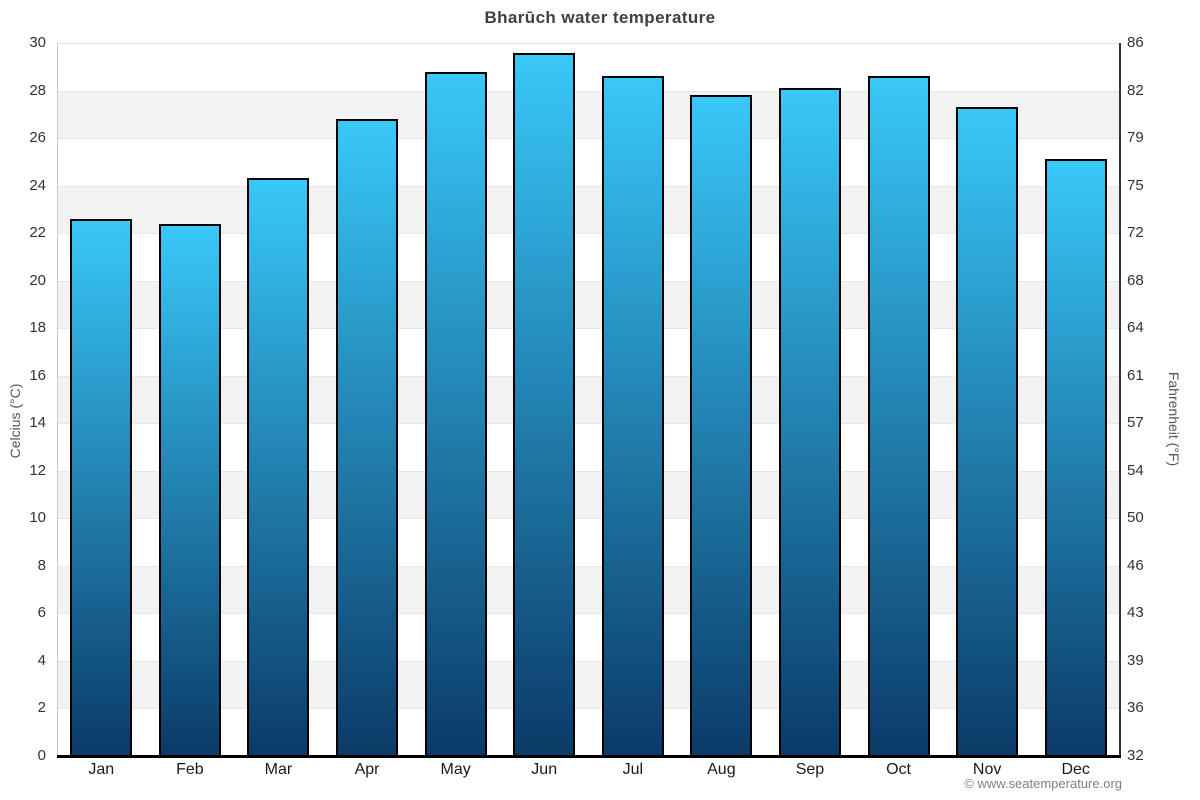 This screenshot has height=800, width=1200. What do you see at coordinates (367, 769) in the screenshot?
I see `x-tick-apr: Apr` at bounding box center [367, 769].